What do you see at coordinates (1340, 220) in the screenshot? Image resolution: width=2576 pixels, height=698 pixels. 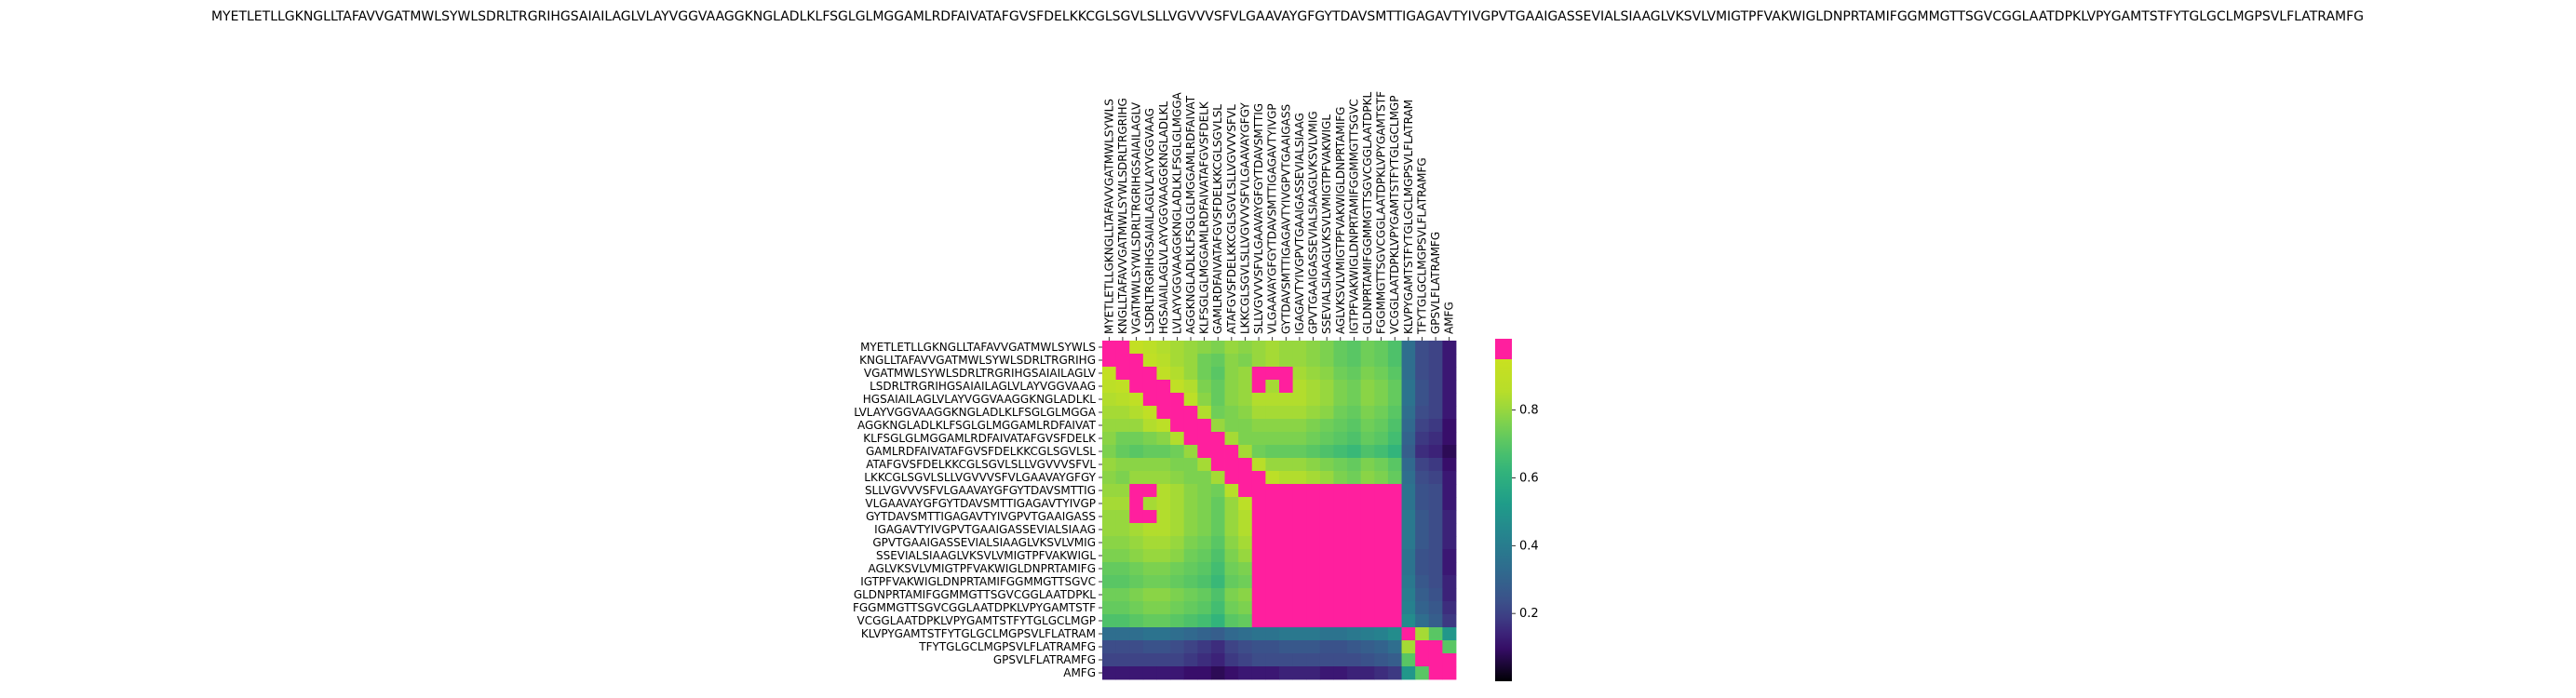 I see `column-label: AGLVKSVLVMIGTPFVAKWIGLDNPRTAMIFG` at bounding box center [1340, 220].